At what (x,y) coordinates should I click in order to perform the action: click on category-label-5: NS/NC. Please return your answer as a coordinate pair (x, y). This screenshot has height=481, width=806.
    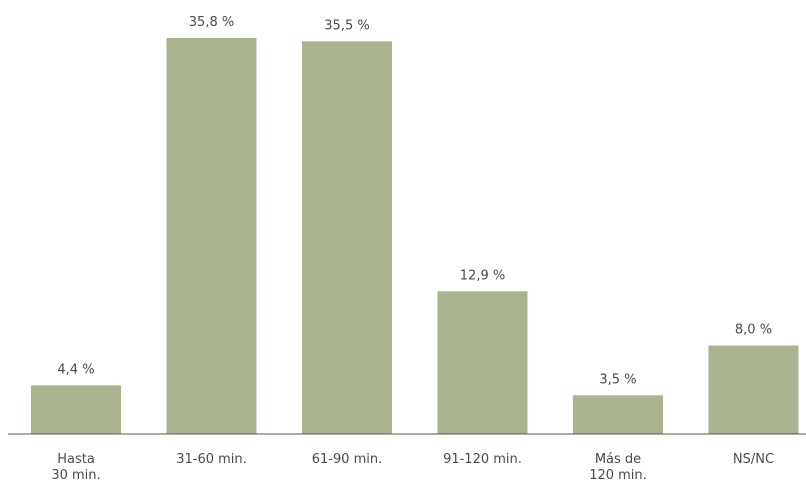
    Looking at the image, I should click on (753, 459).